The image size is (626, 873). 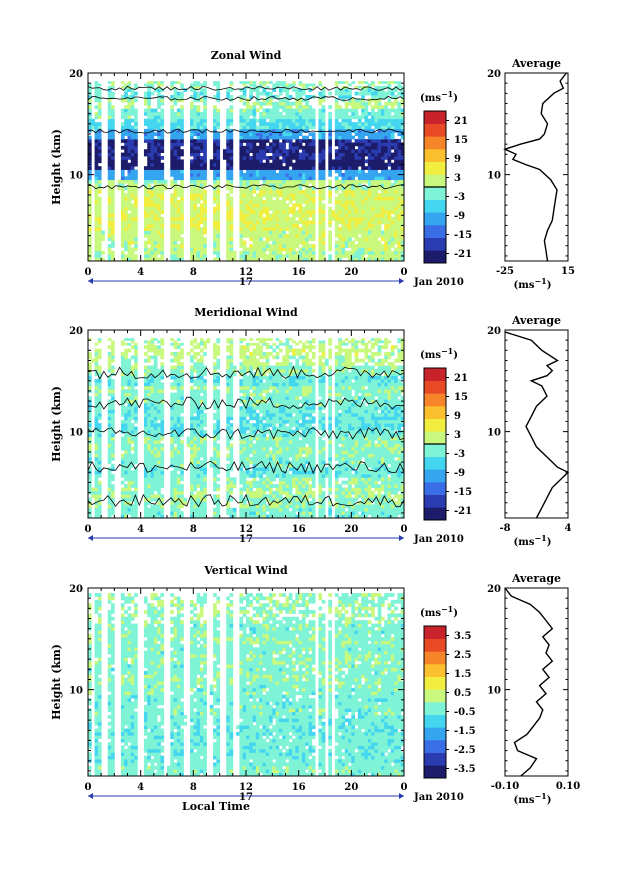 What do you see at coordinates (457, 178) in the screenshot?
I see `colorbar-tick-label: 3` at bounding box center [457, 178].